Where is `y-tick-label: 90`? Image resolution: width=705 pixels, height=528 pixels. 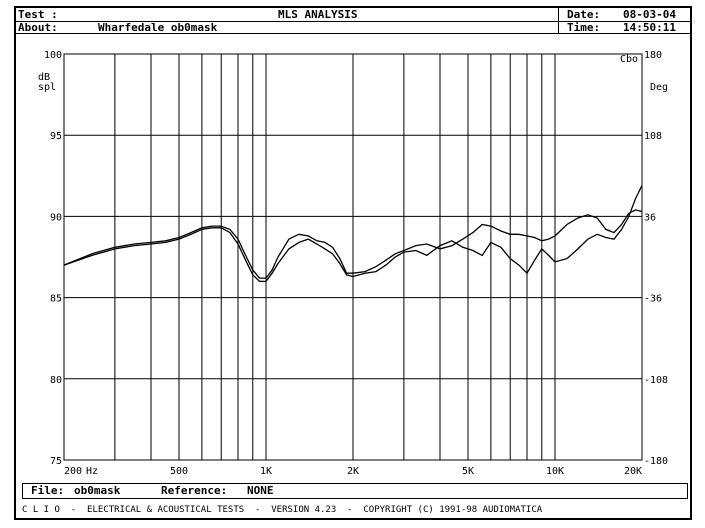
y-tick-label: 90 is located at coordinates (56, 217).